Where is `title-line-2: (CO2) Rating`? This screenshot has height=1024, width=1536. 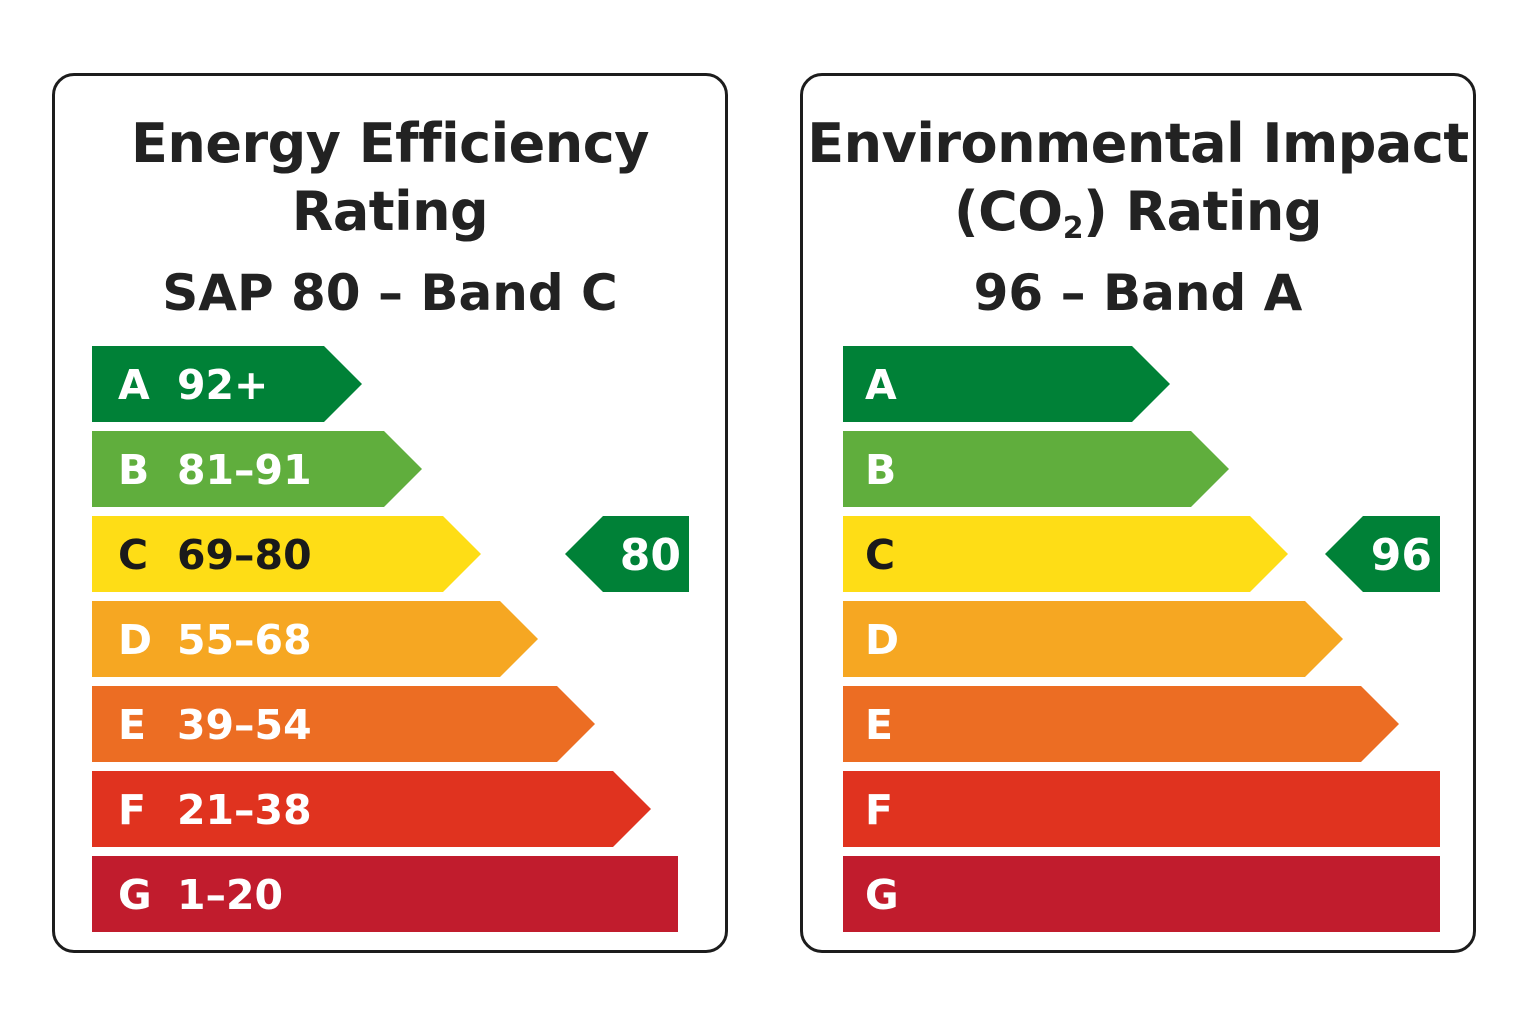 title-line-2: (CO2) Rating is located at coordinates (1138, 220).